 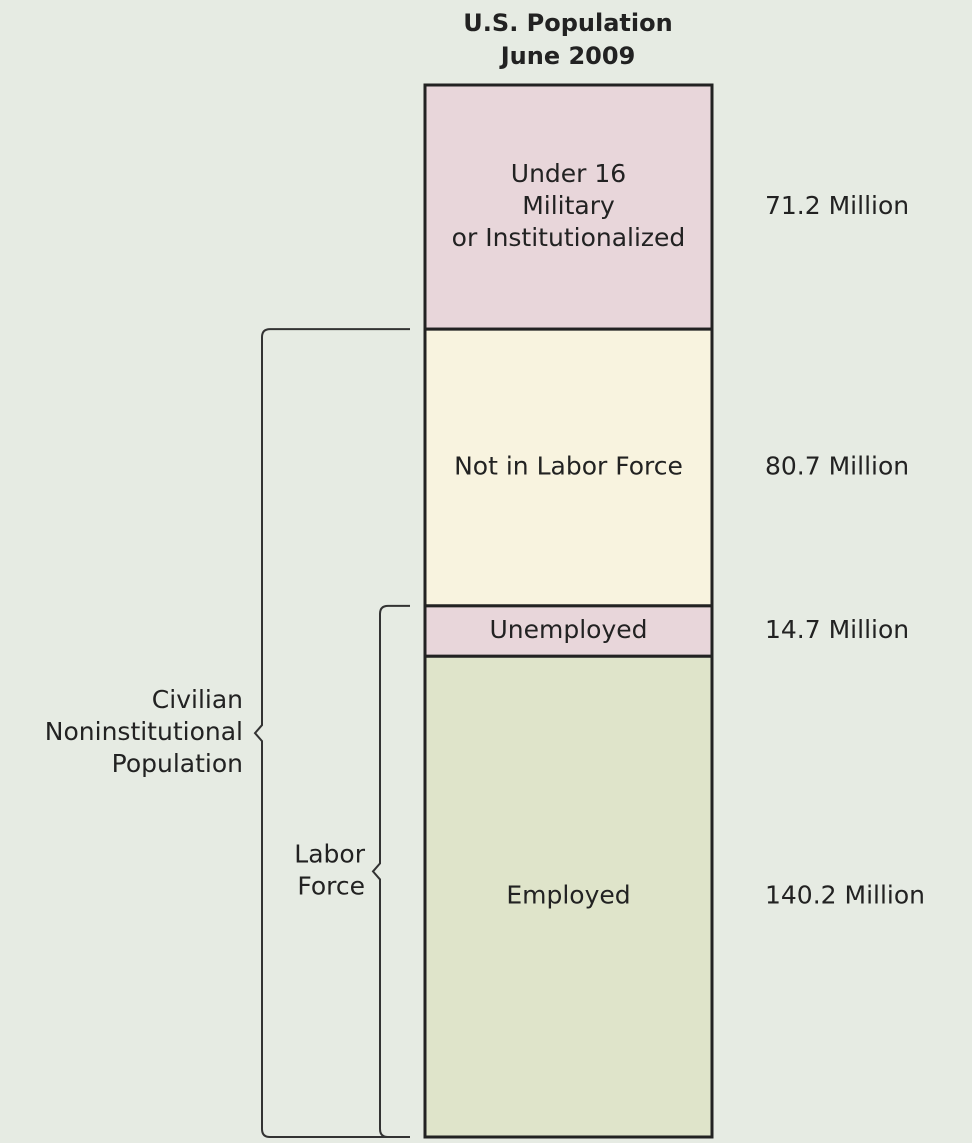 I want to click on segment-label: Not in Labor Force, so click(x=568, y=465).